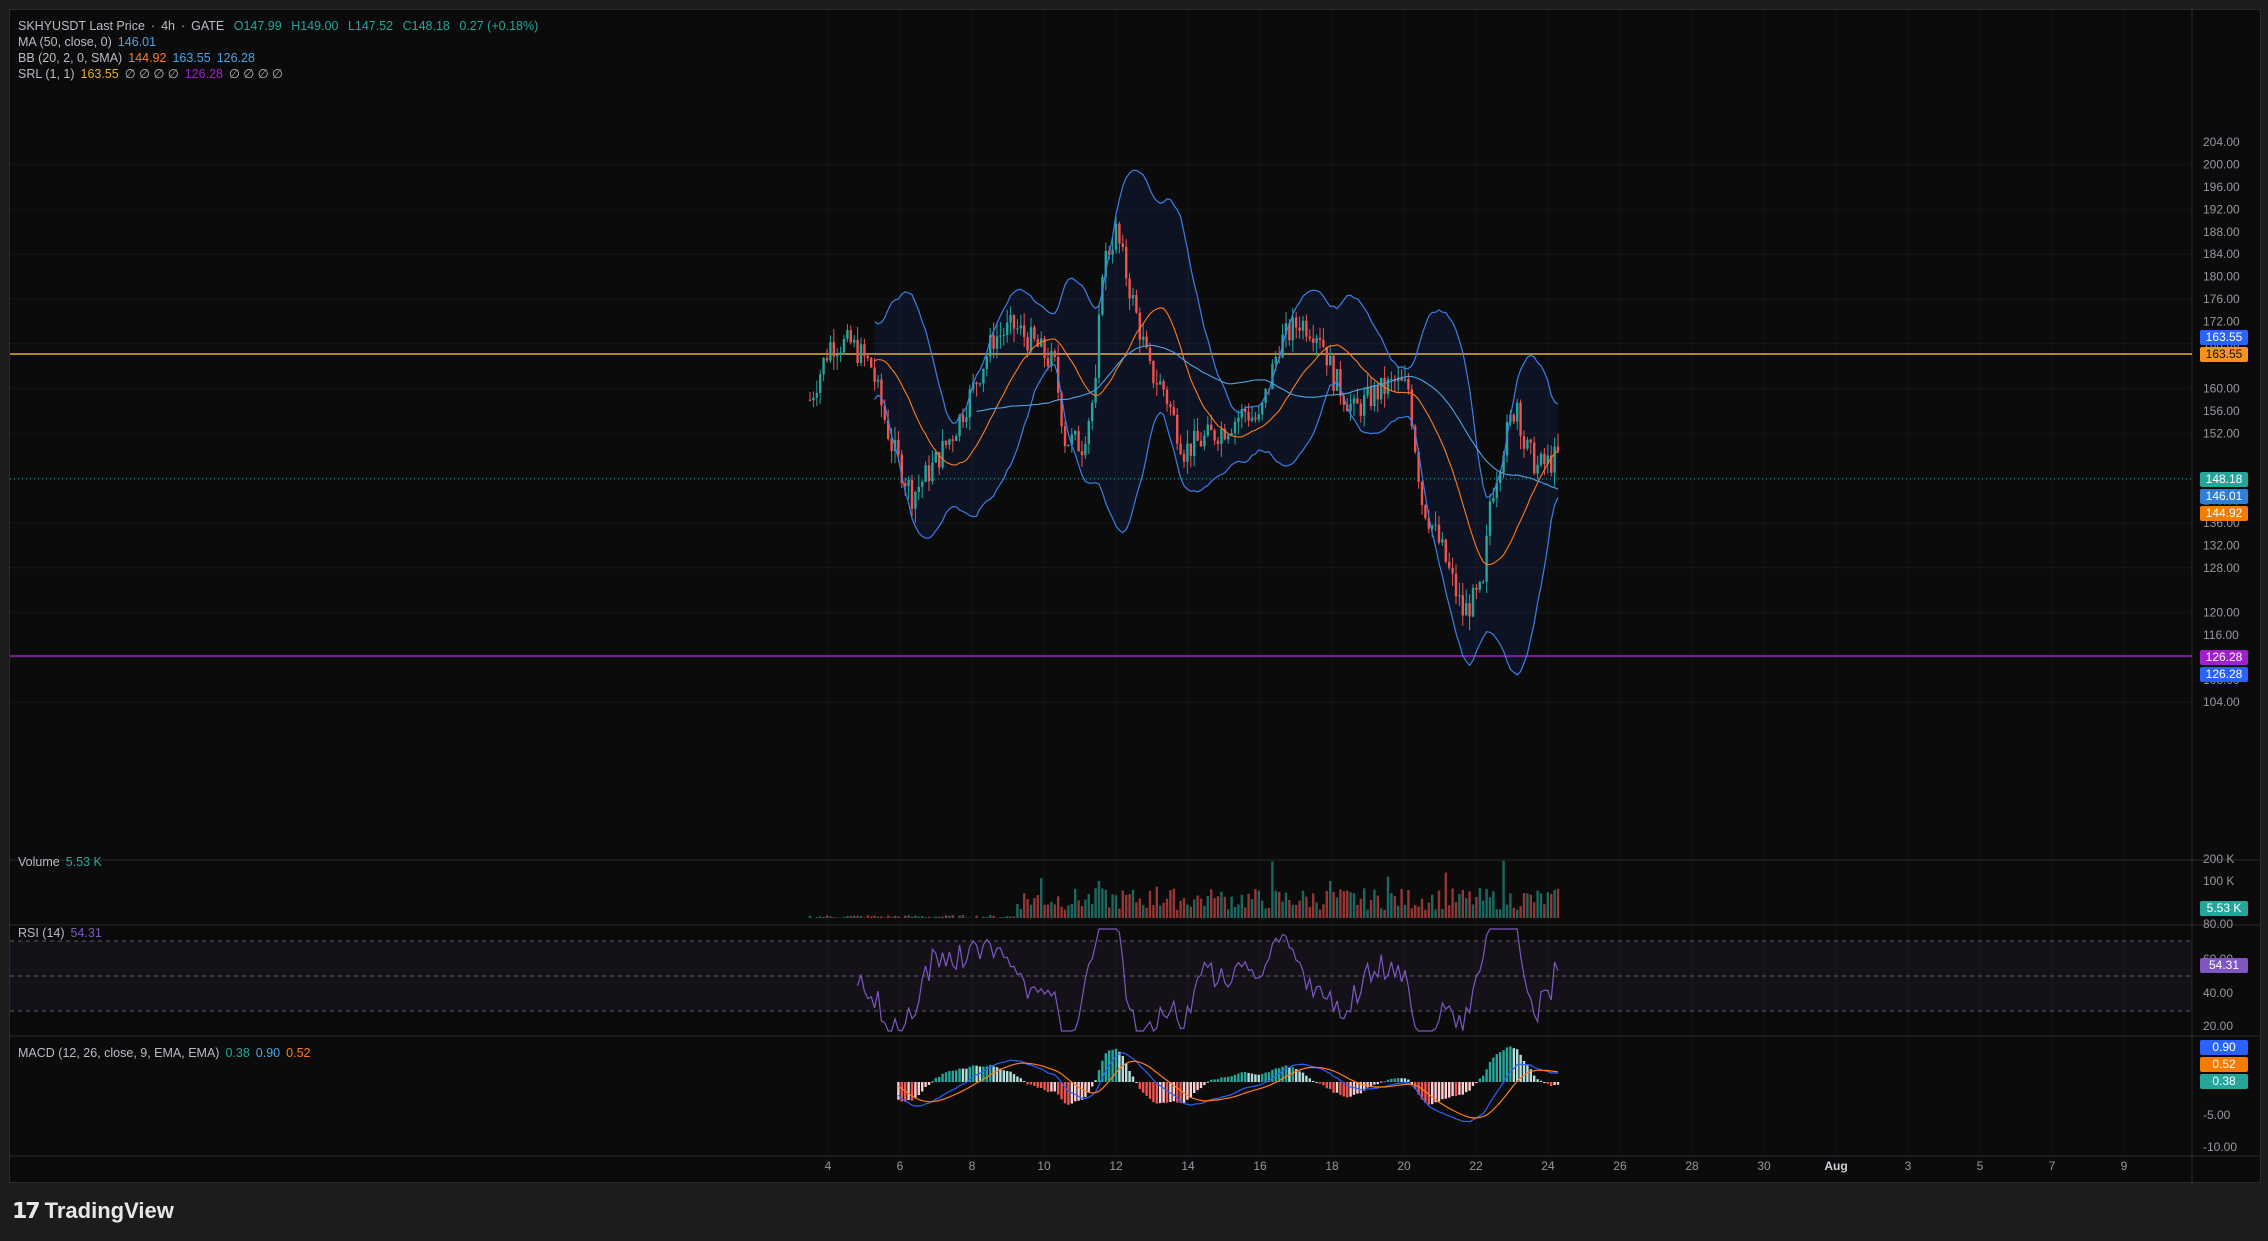 The width and height of the screenshot is (2268, 1241). What do you see at coordinates (2224, 908) in the screenshot?
I see `volume-badge: 5.53 K` at bounding box center [2224, 908].